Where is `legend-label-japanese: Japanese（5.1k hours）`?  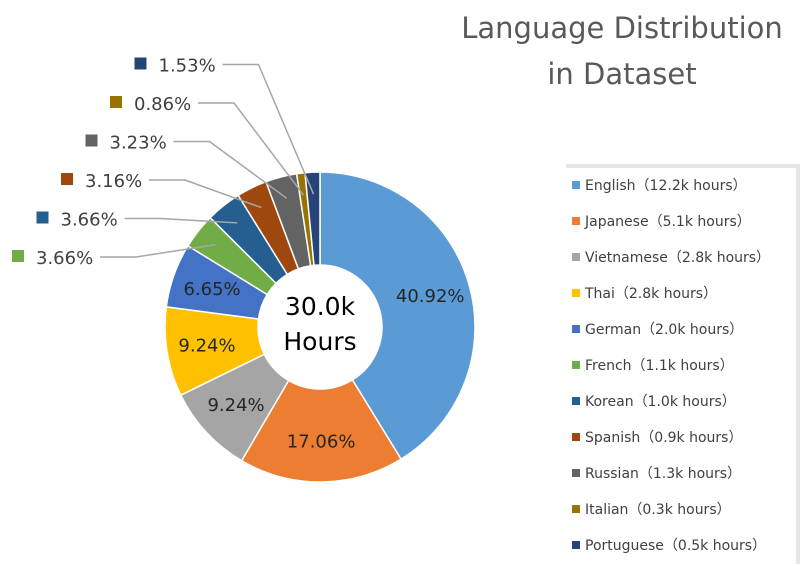
legend-label-japanese: Japanese（5.1k hours） is located at coordinates (667, 222).